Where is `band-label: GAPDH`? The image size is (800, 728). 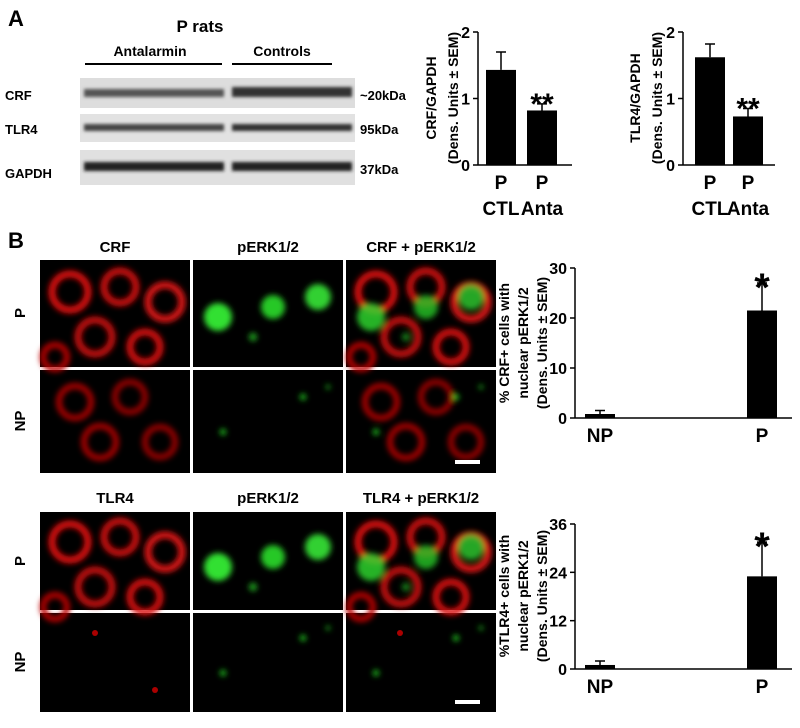
band-label: GAPDH is located at coordinates (28, 173).